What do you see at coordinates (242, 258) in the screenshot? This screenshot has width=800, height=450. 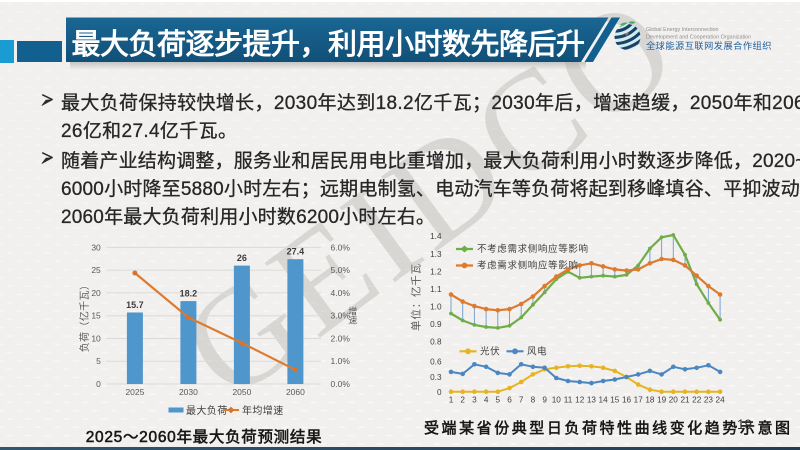 I see `svg-text: 26` at bounding box center [242, 258].